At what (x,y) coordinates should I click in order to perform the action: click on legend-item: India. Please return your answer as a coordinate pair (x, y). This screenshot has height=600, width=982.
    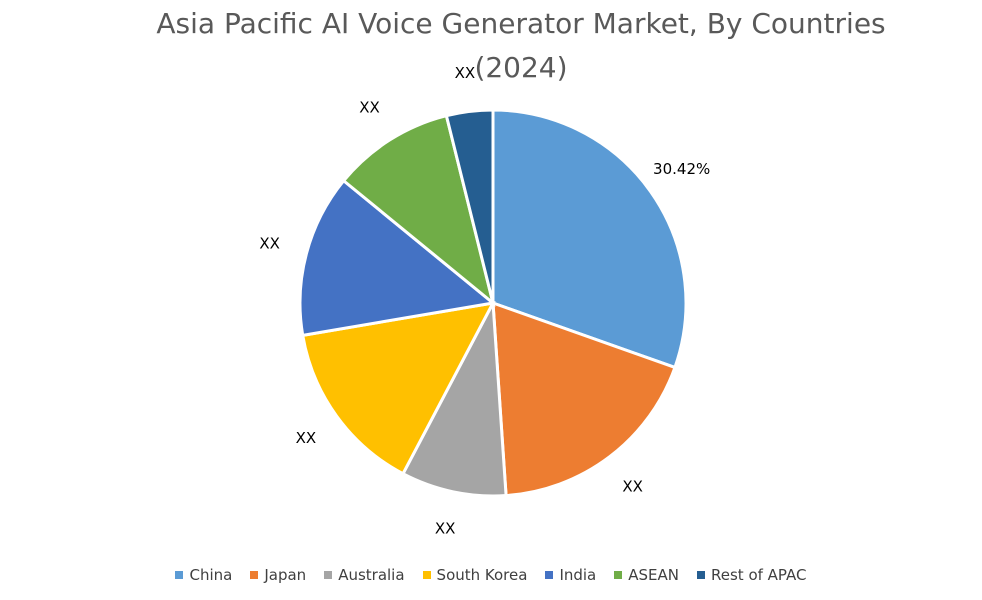
    Looking at the image, I should click on (570, 575).